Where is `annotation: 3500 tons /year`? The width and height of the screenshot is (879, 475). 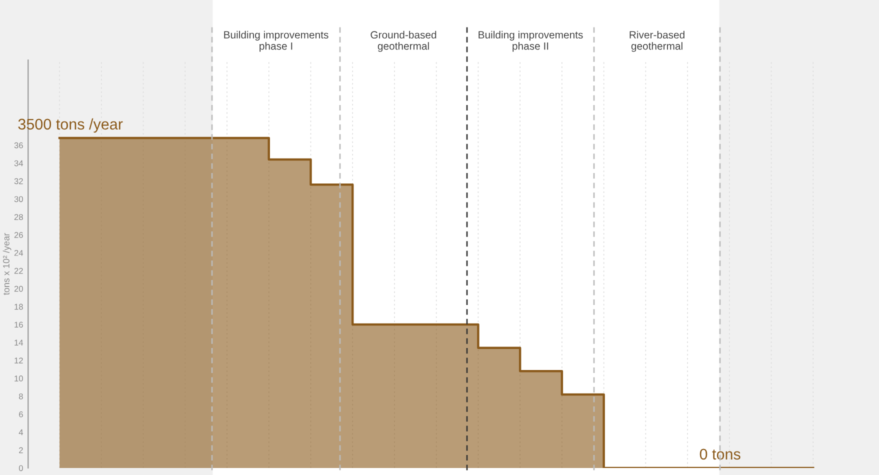
annotation: 3500 tons /year is located at coordinates (70, 125).